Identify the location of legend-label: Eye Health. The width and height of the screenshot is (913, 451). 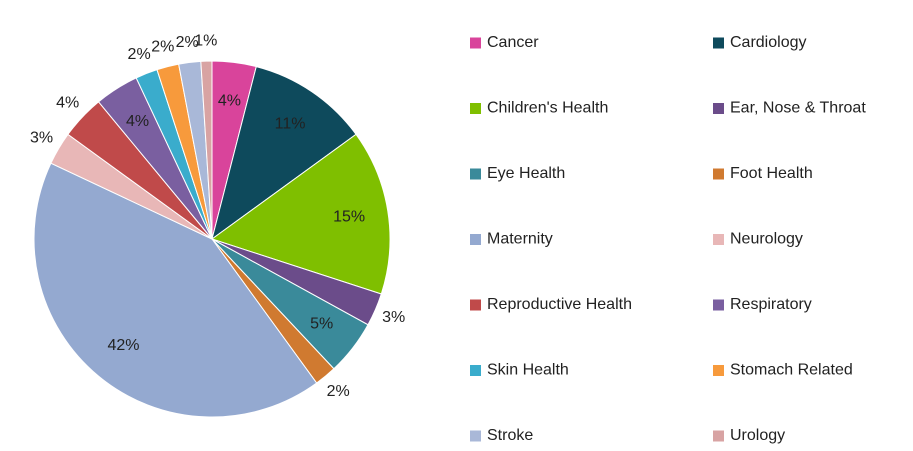
(526, 173).